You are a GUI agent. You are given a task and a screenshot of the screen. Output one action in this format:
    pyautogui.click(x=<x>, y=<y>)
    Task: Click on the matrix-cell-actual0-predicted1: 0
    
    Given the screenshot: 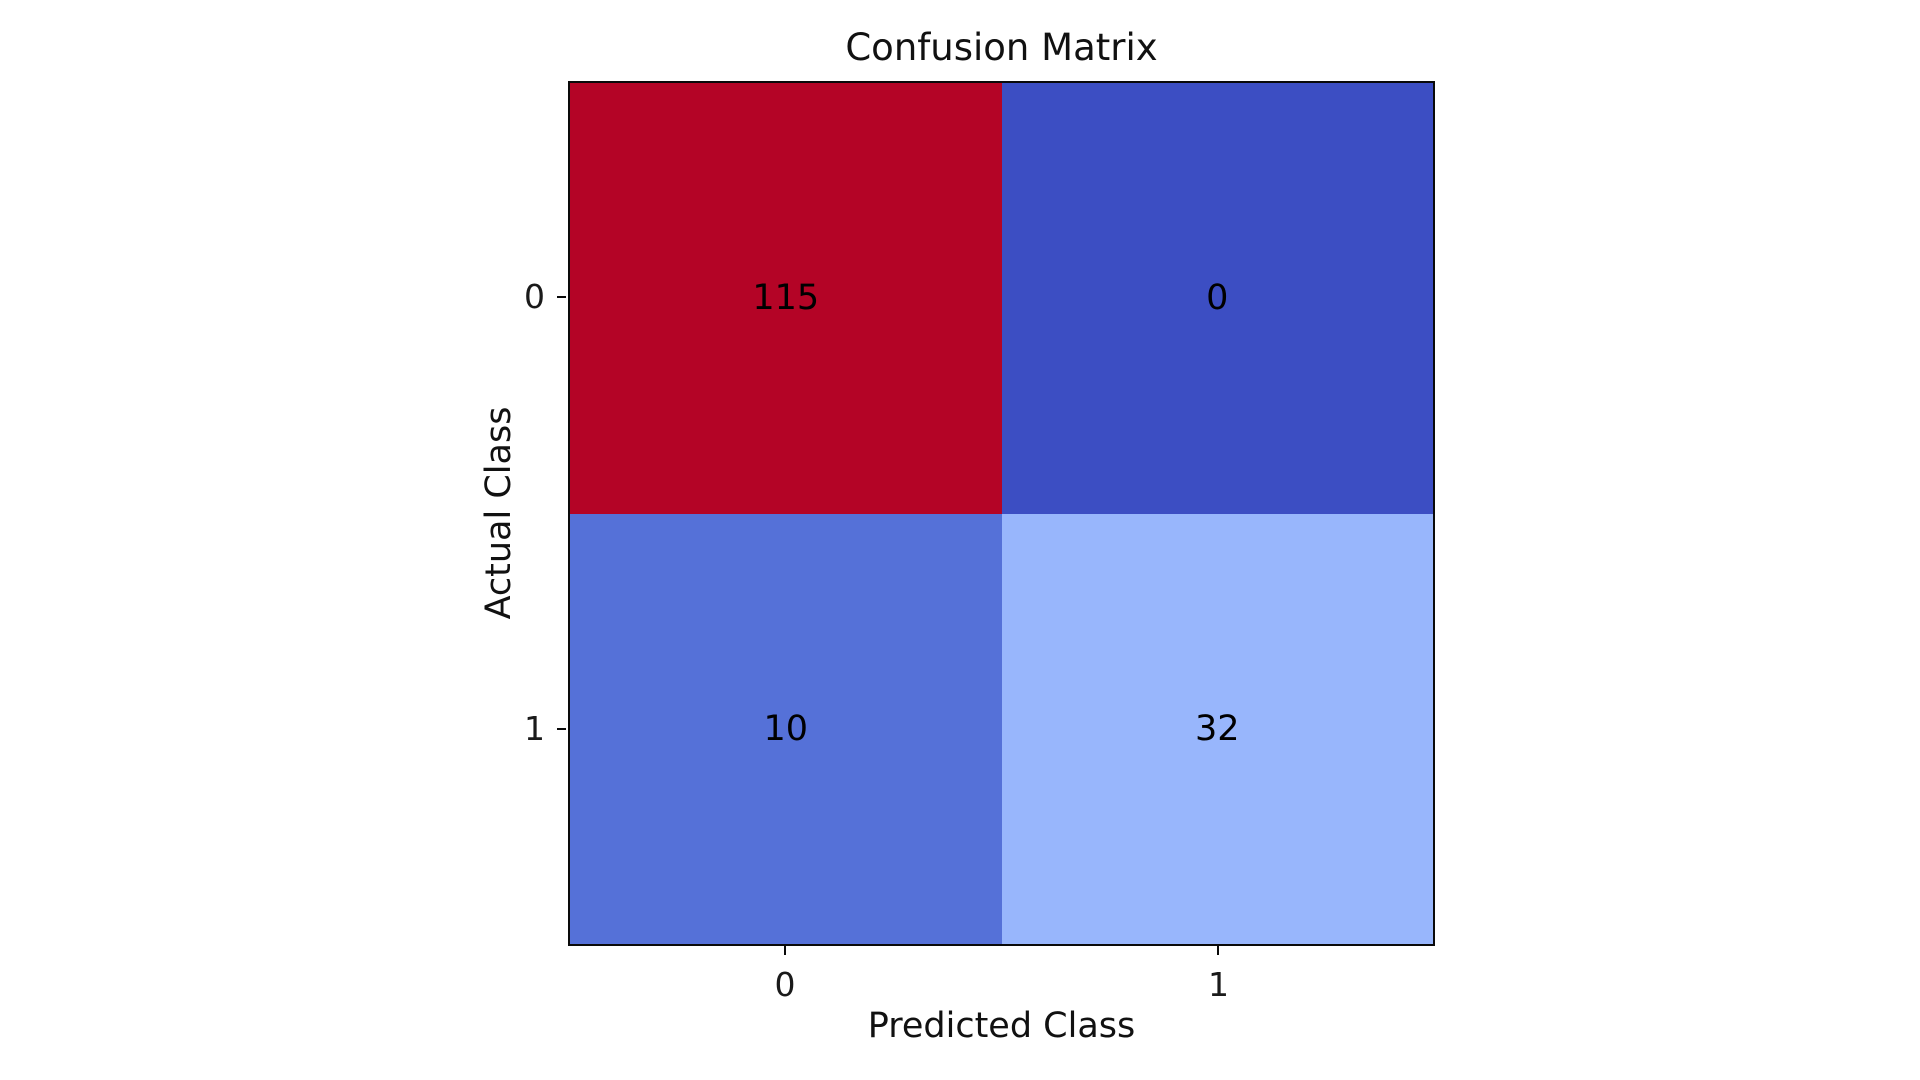 What is the action you would take?
    pyautogui.click(x=1217, y=298)
    